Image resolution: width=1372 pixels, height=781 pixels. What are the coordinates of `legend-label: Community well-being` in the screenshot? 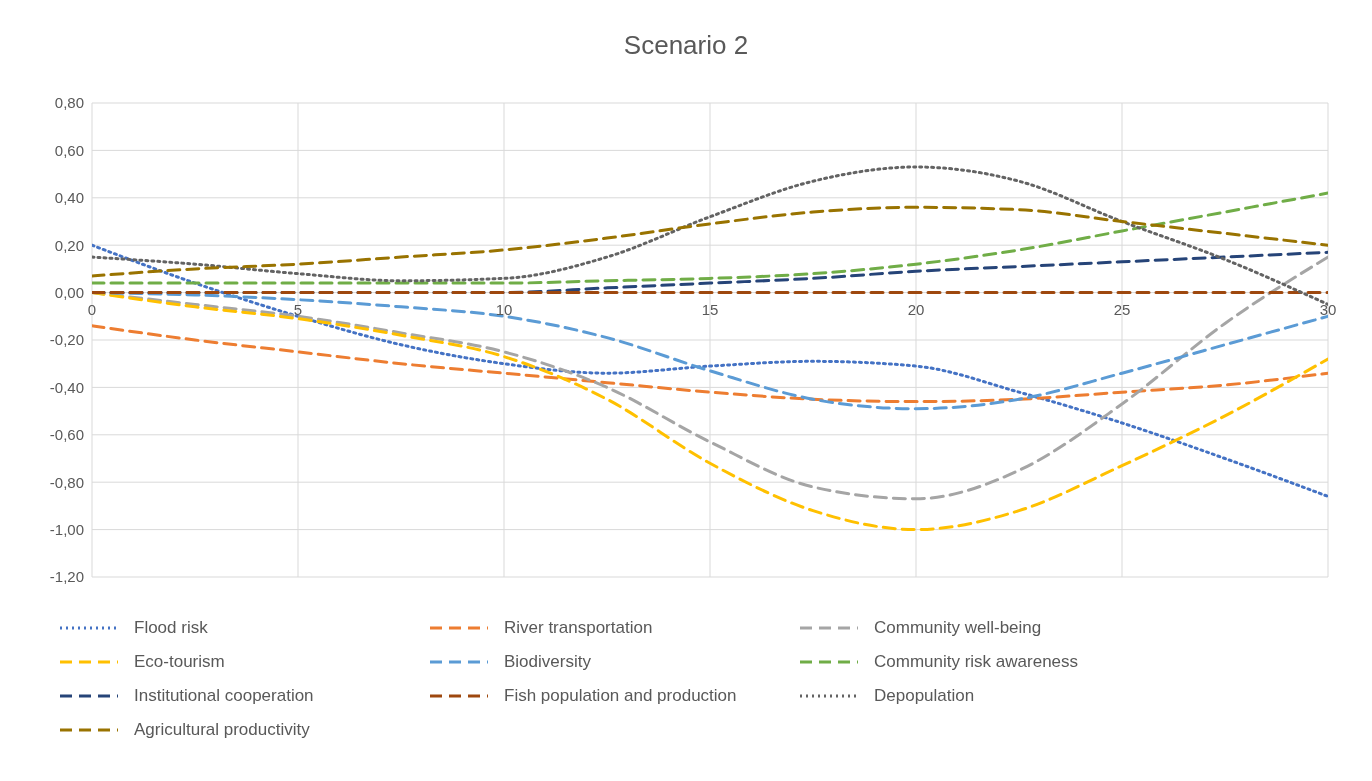 It's located at (958, 628).